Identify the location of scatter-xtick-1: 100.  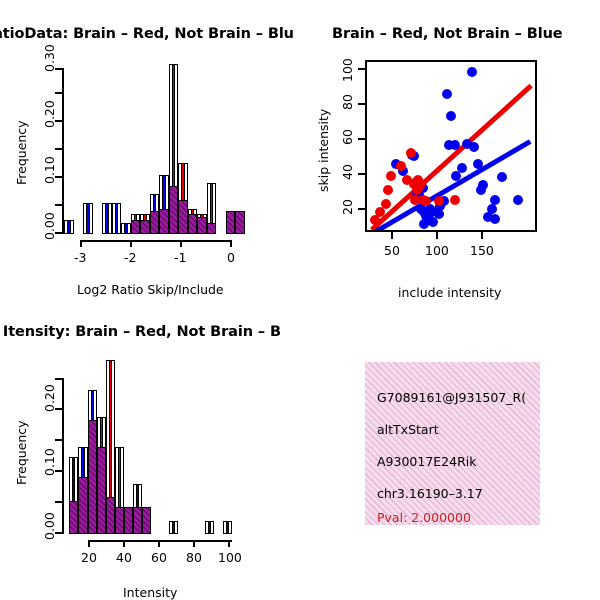
(437, 250).